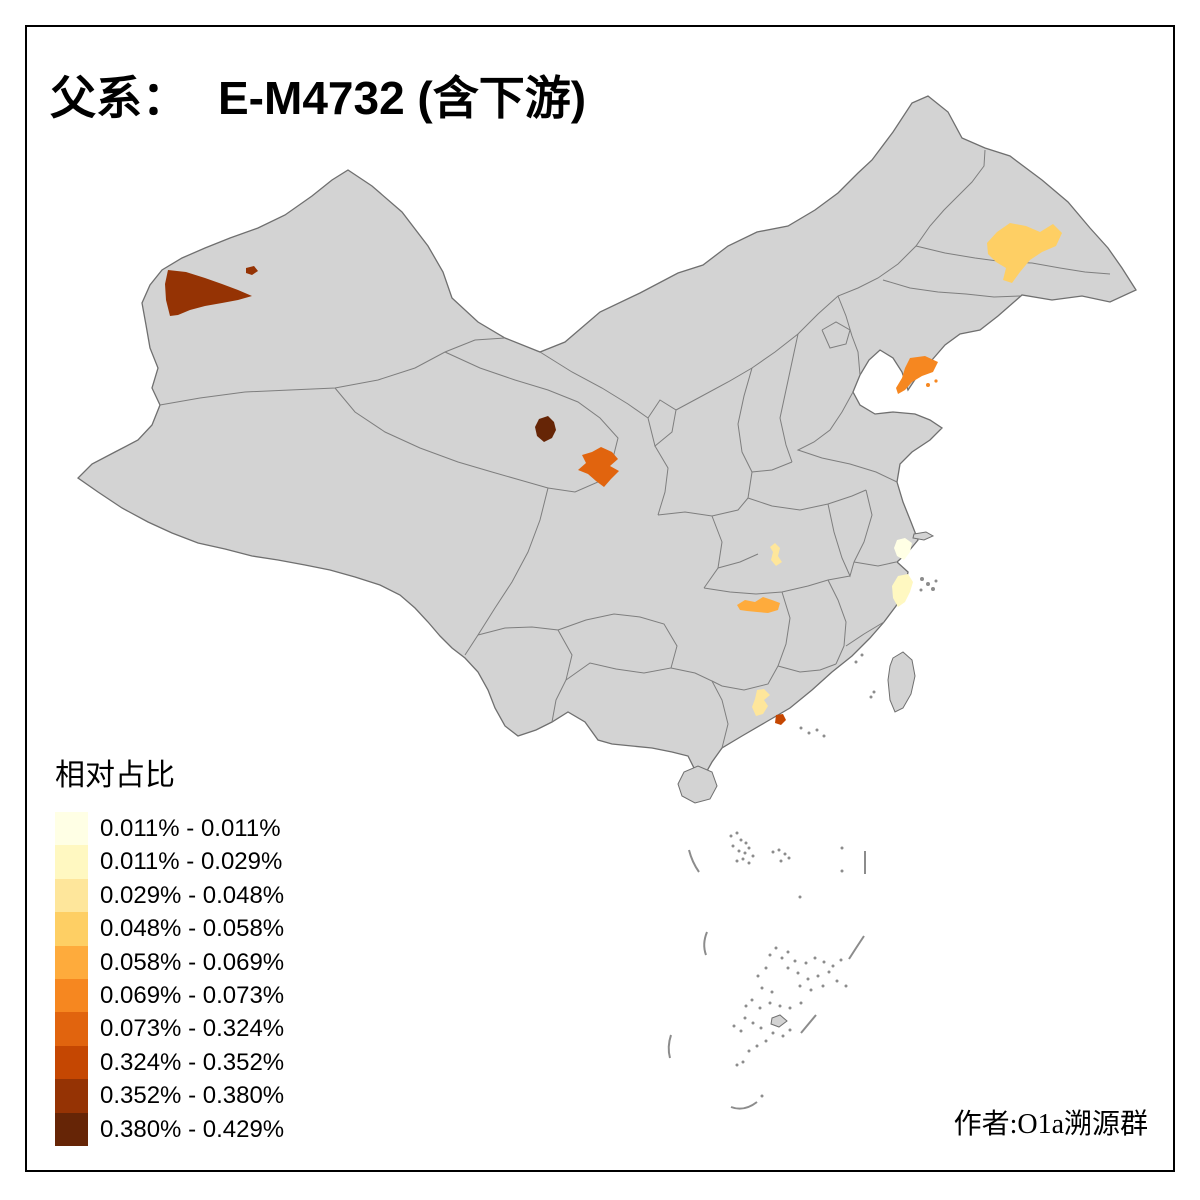 This screenshot has height=1200, width=1200. I want to click on south-sea-islet, so click(779, 1021).